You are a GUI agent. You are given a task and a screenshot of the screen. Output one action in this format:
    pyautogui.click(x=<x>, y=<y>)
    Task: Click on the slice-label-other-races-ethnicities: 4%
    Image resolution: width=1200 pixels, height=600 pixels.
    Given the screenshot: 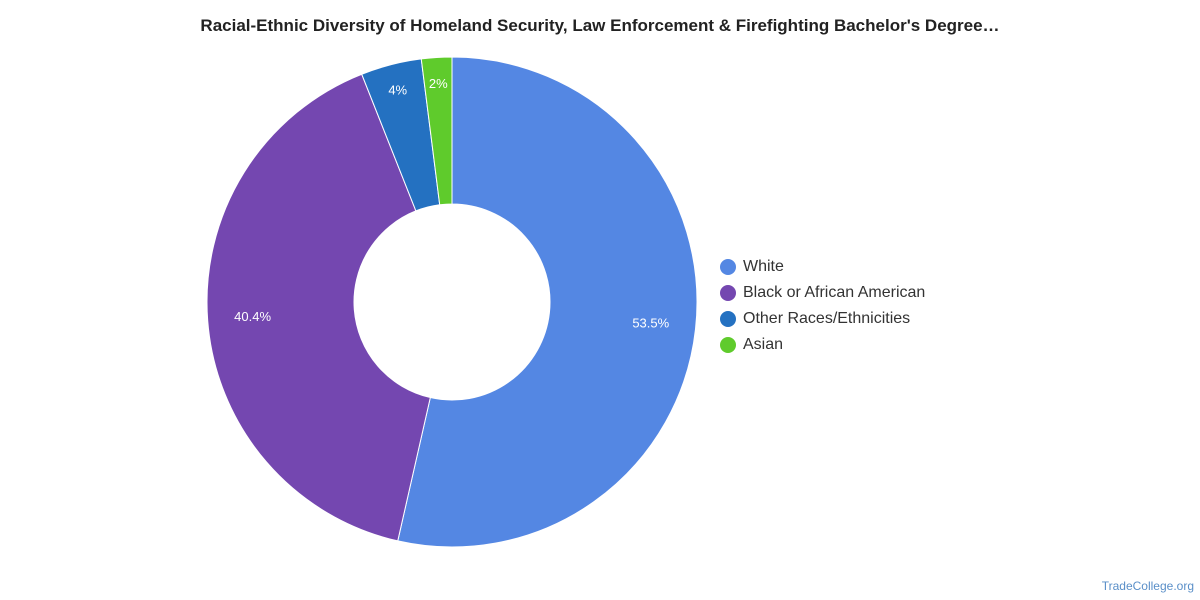 What is the action you would take?
    pyautogui.click(x=397, y=89)
    